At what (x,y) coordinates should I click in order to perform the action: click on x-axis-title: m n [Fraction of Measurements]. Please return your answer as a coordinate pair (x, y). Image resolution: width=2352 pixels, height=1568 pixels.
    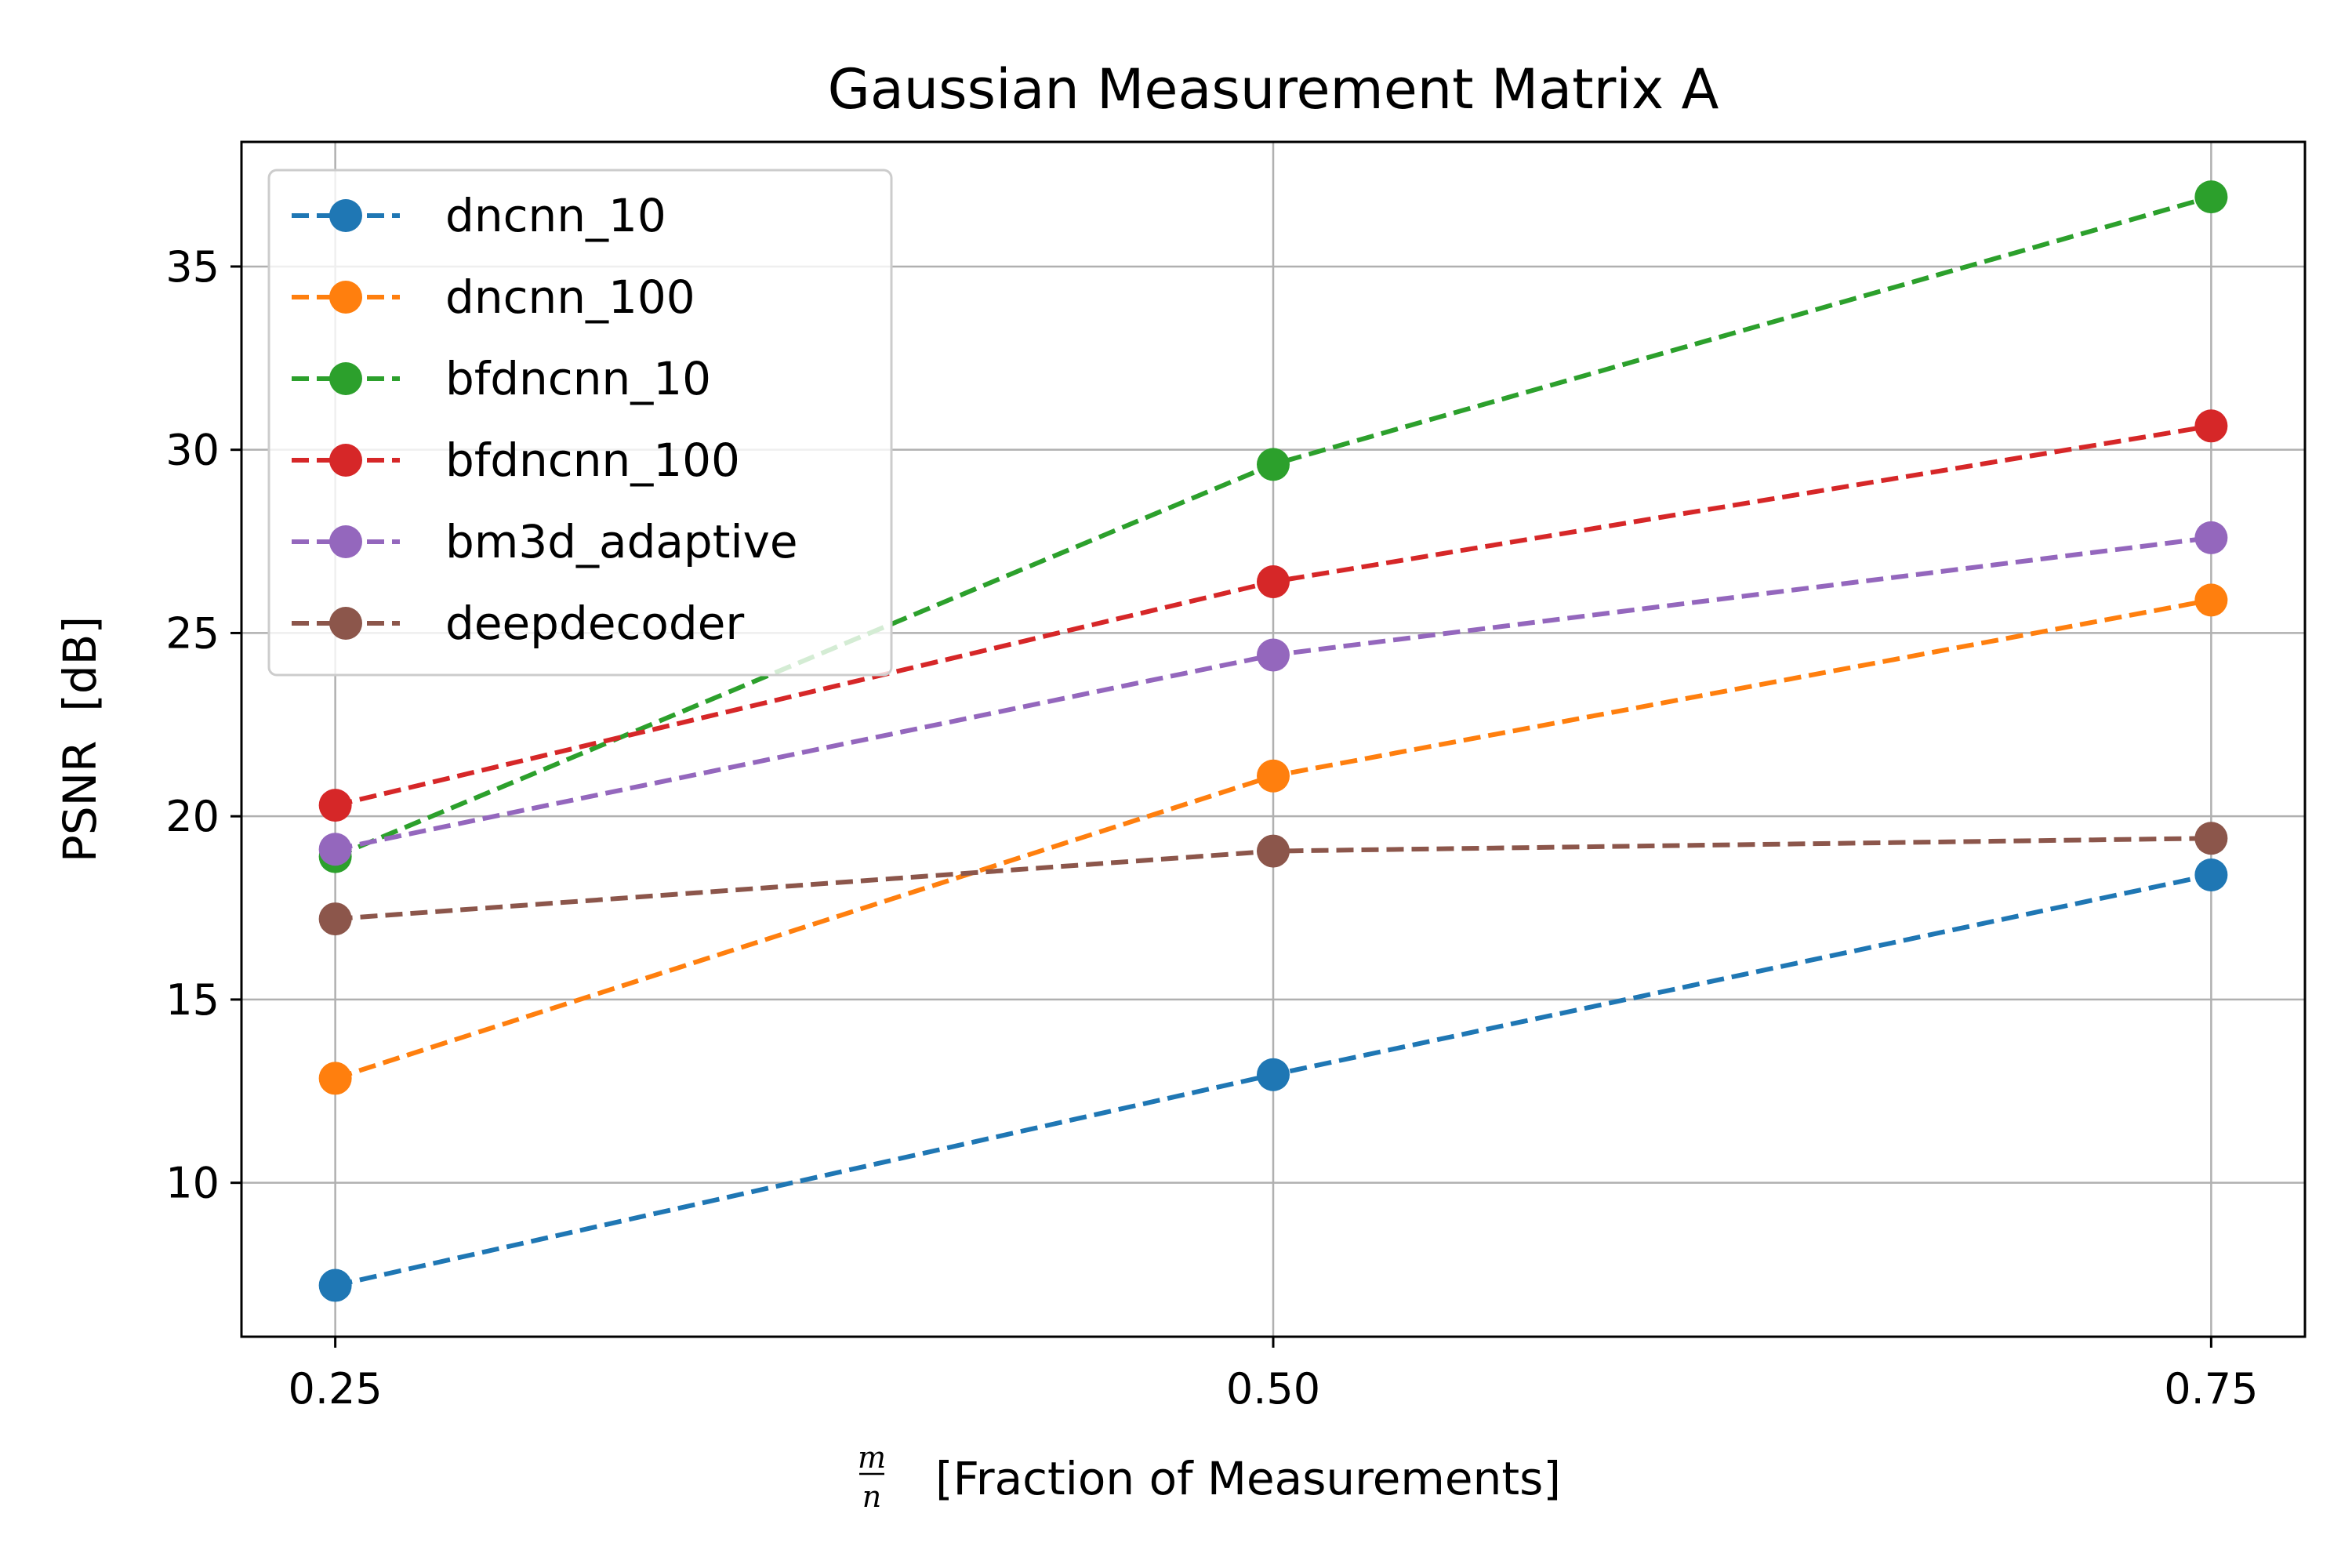
    Looking at the image, I should click on (1209, 1477).